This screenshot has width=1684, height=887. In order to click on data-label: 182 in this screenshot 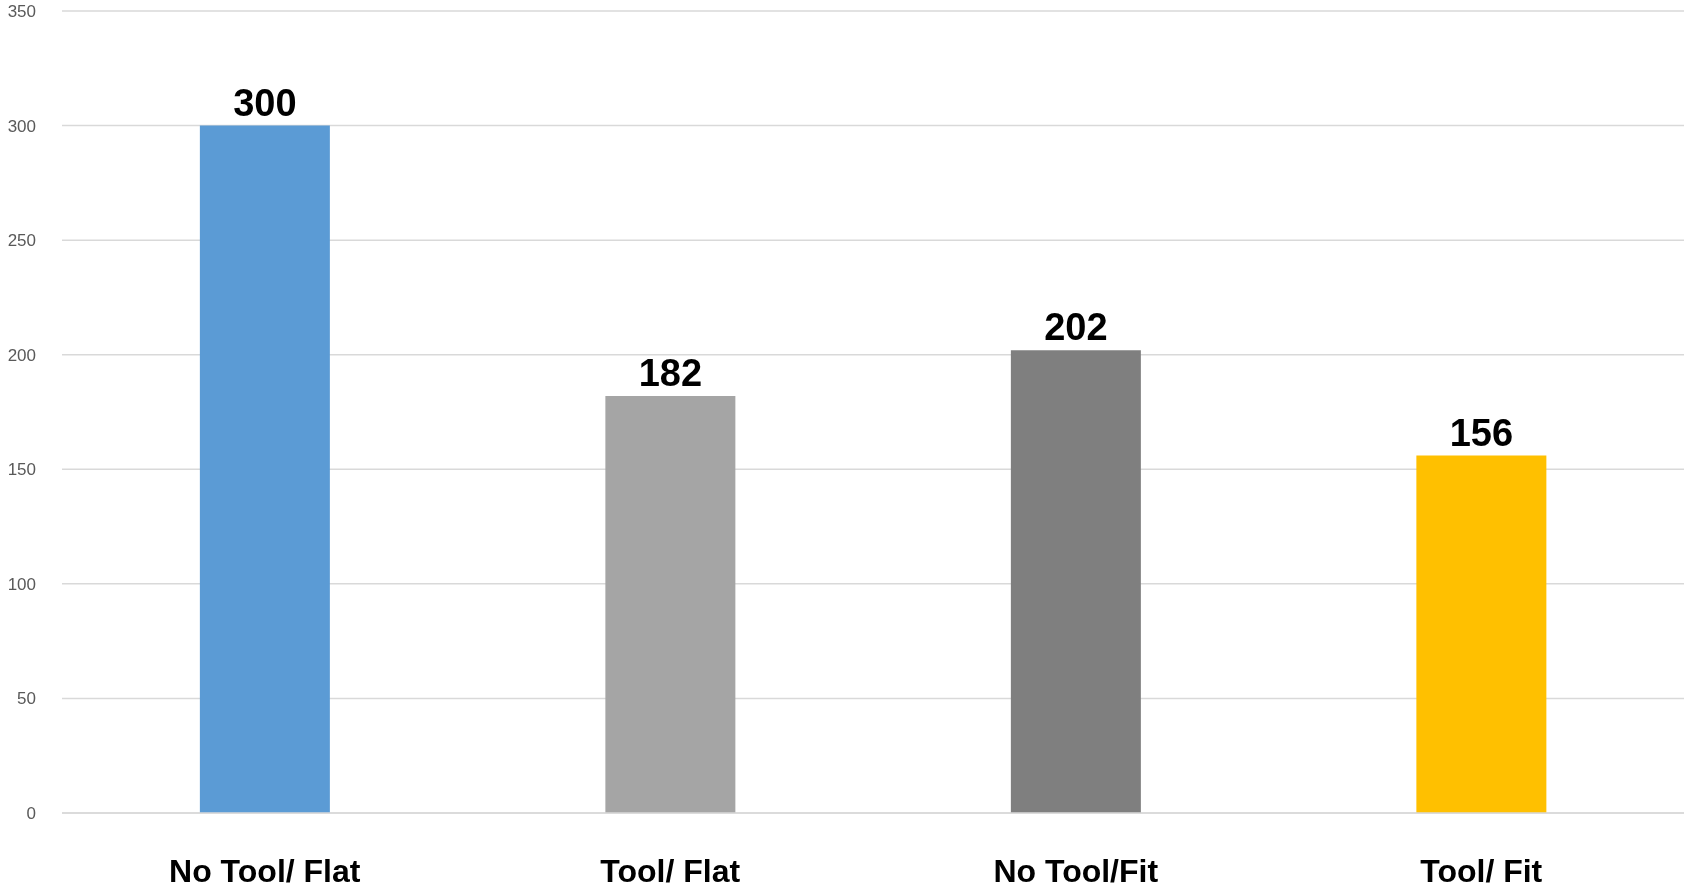, I will do `click(670, 372)`.